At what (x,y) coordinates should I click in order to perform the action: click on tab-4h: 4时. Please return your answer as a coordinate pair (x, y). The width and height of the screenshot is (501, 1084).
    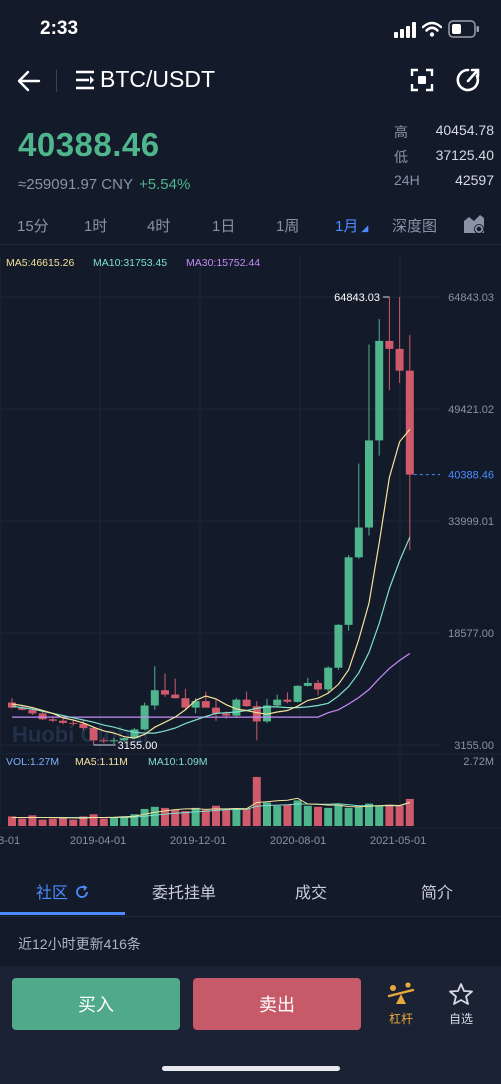
    Looking at the image, I should click on (159, 226).